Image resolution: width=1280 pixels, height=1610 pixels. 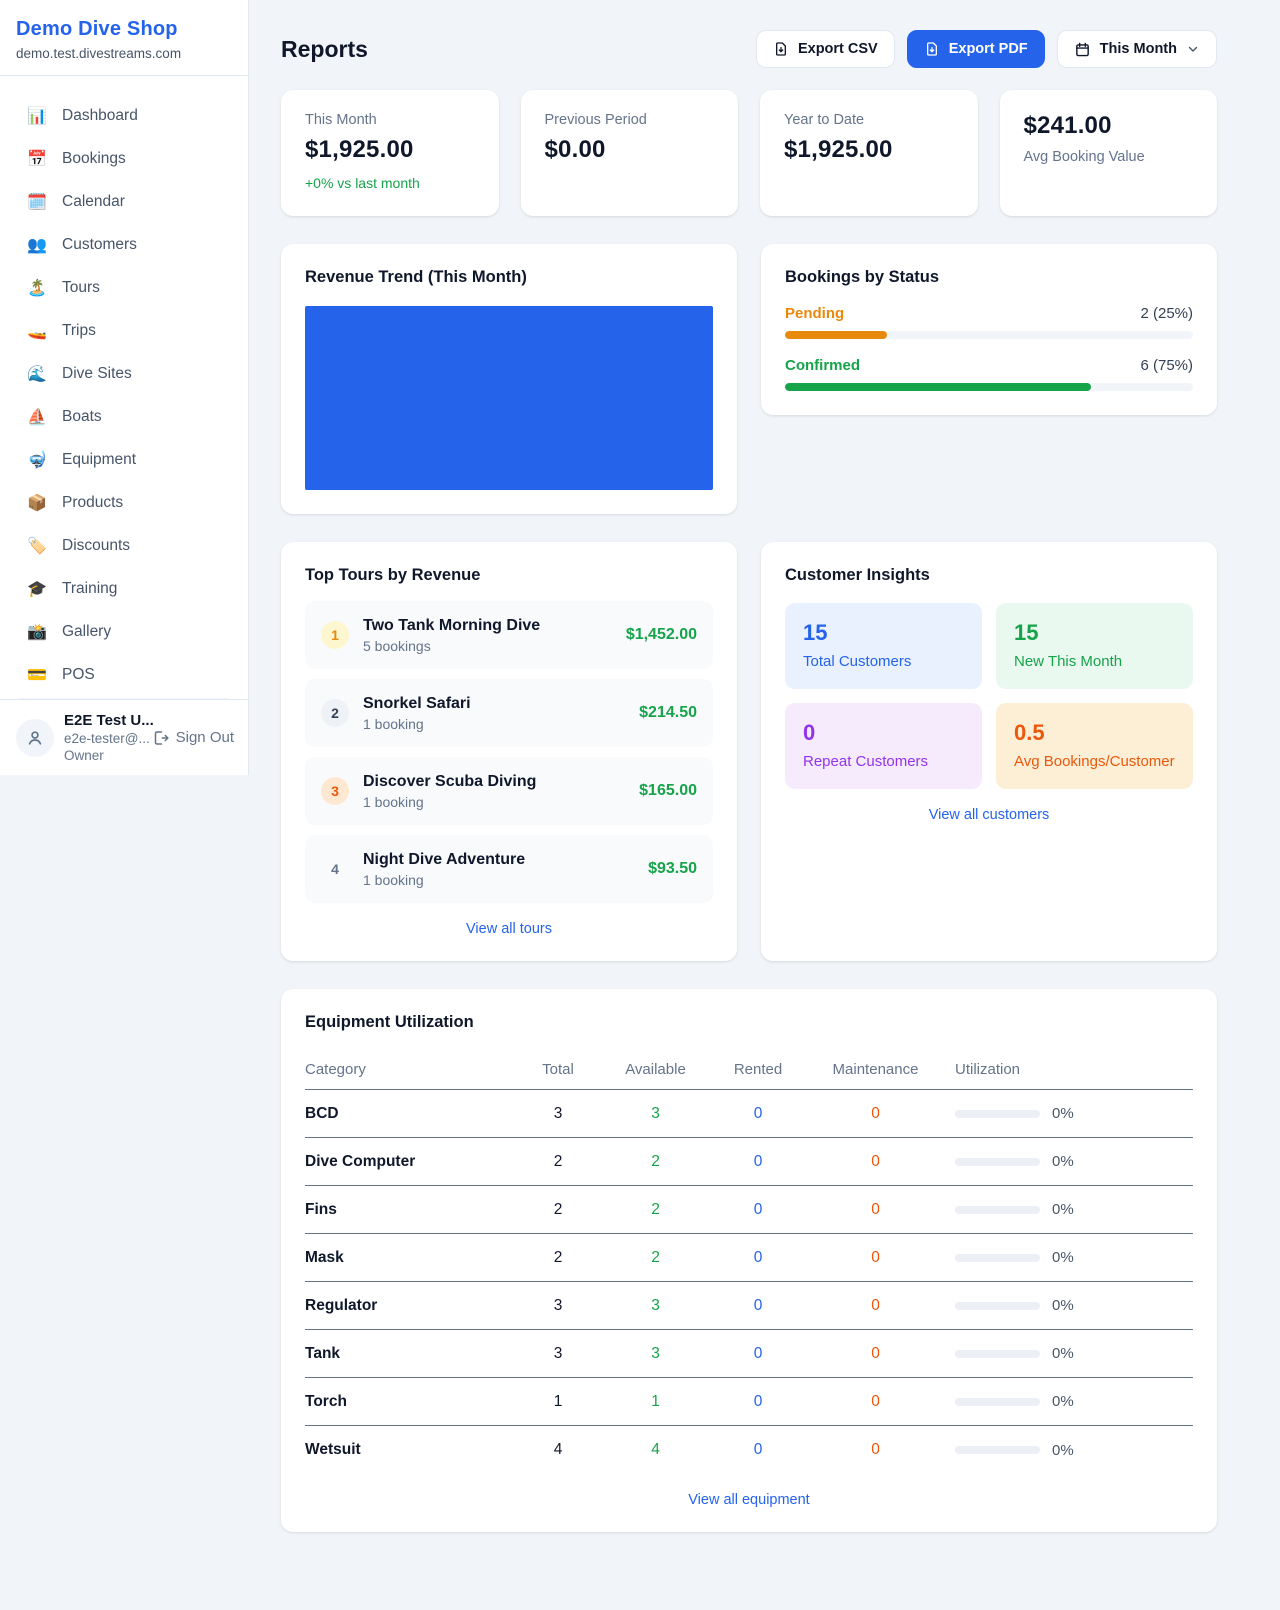 I want to click on bookings-calendar-icon: 📅, so click(x=37, y=159).